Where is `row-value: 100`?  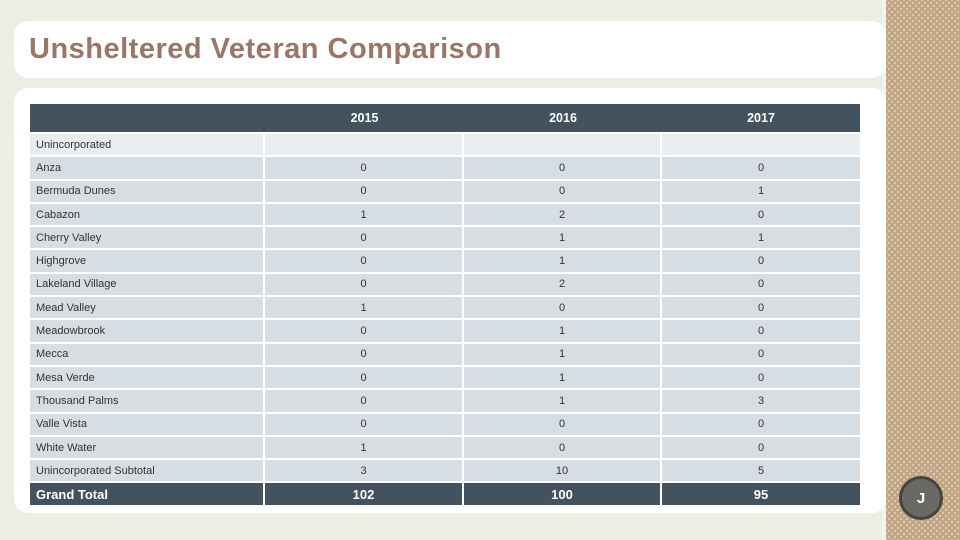 row-value: 100 is located at coordinates (563, 493).